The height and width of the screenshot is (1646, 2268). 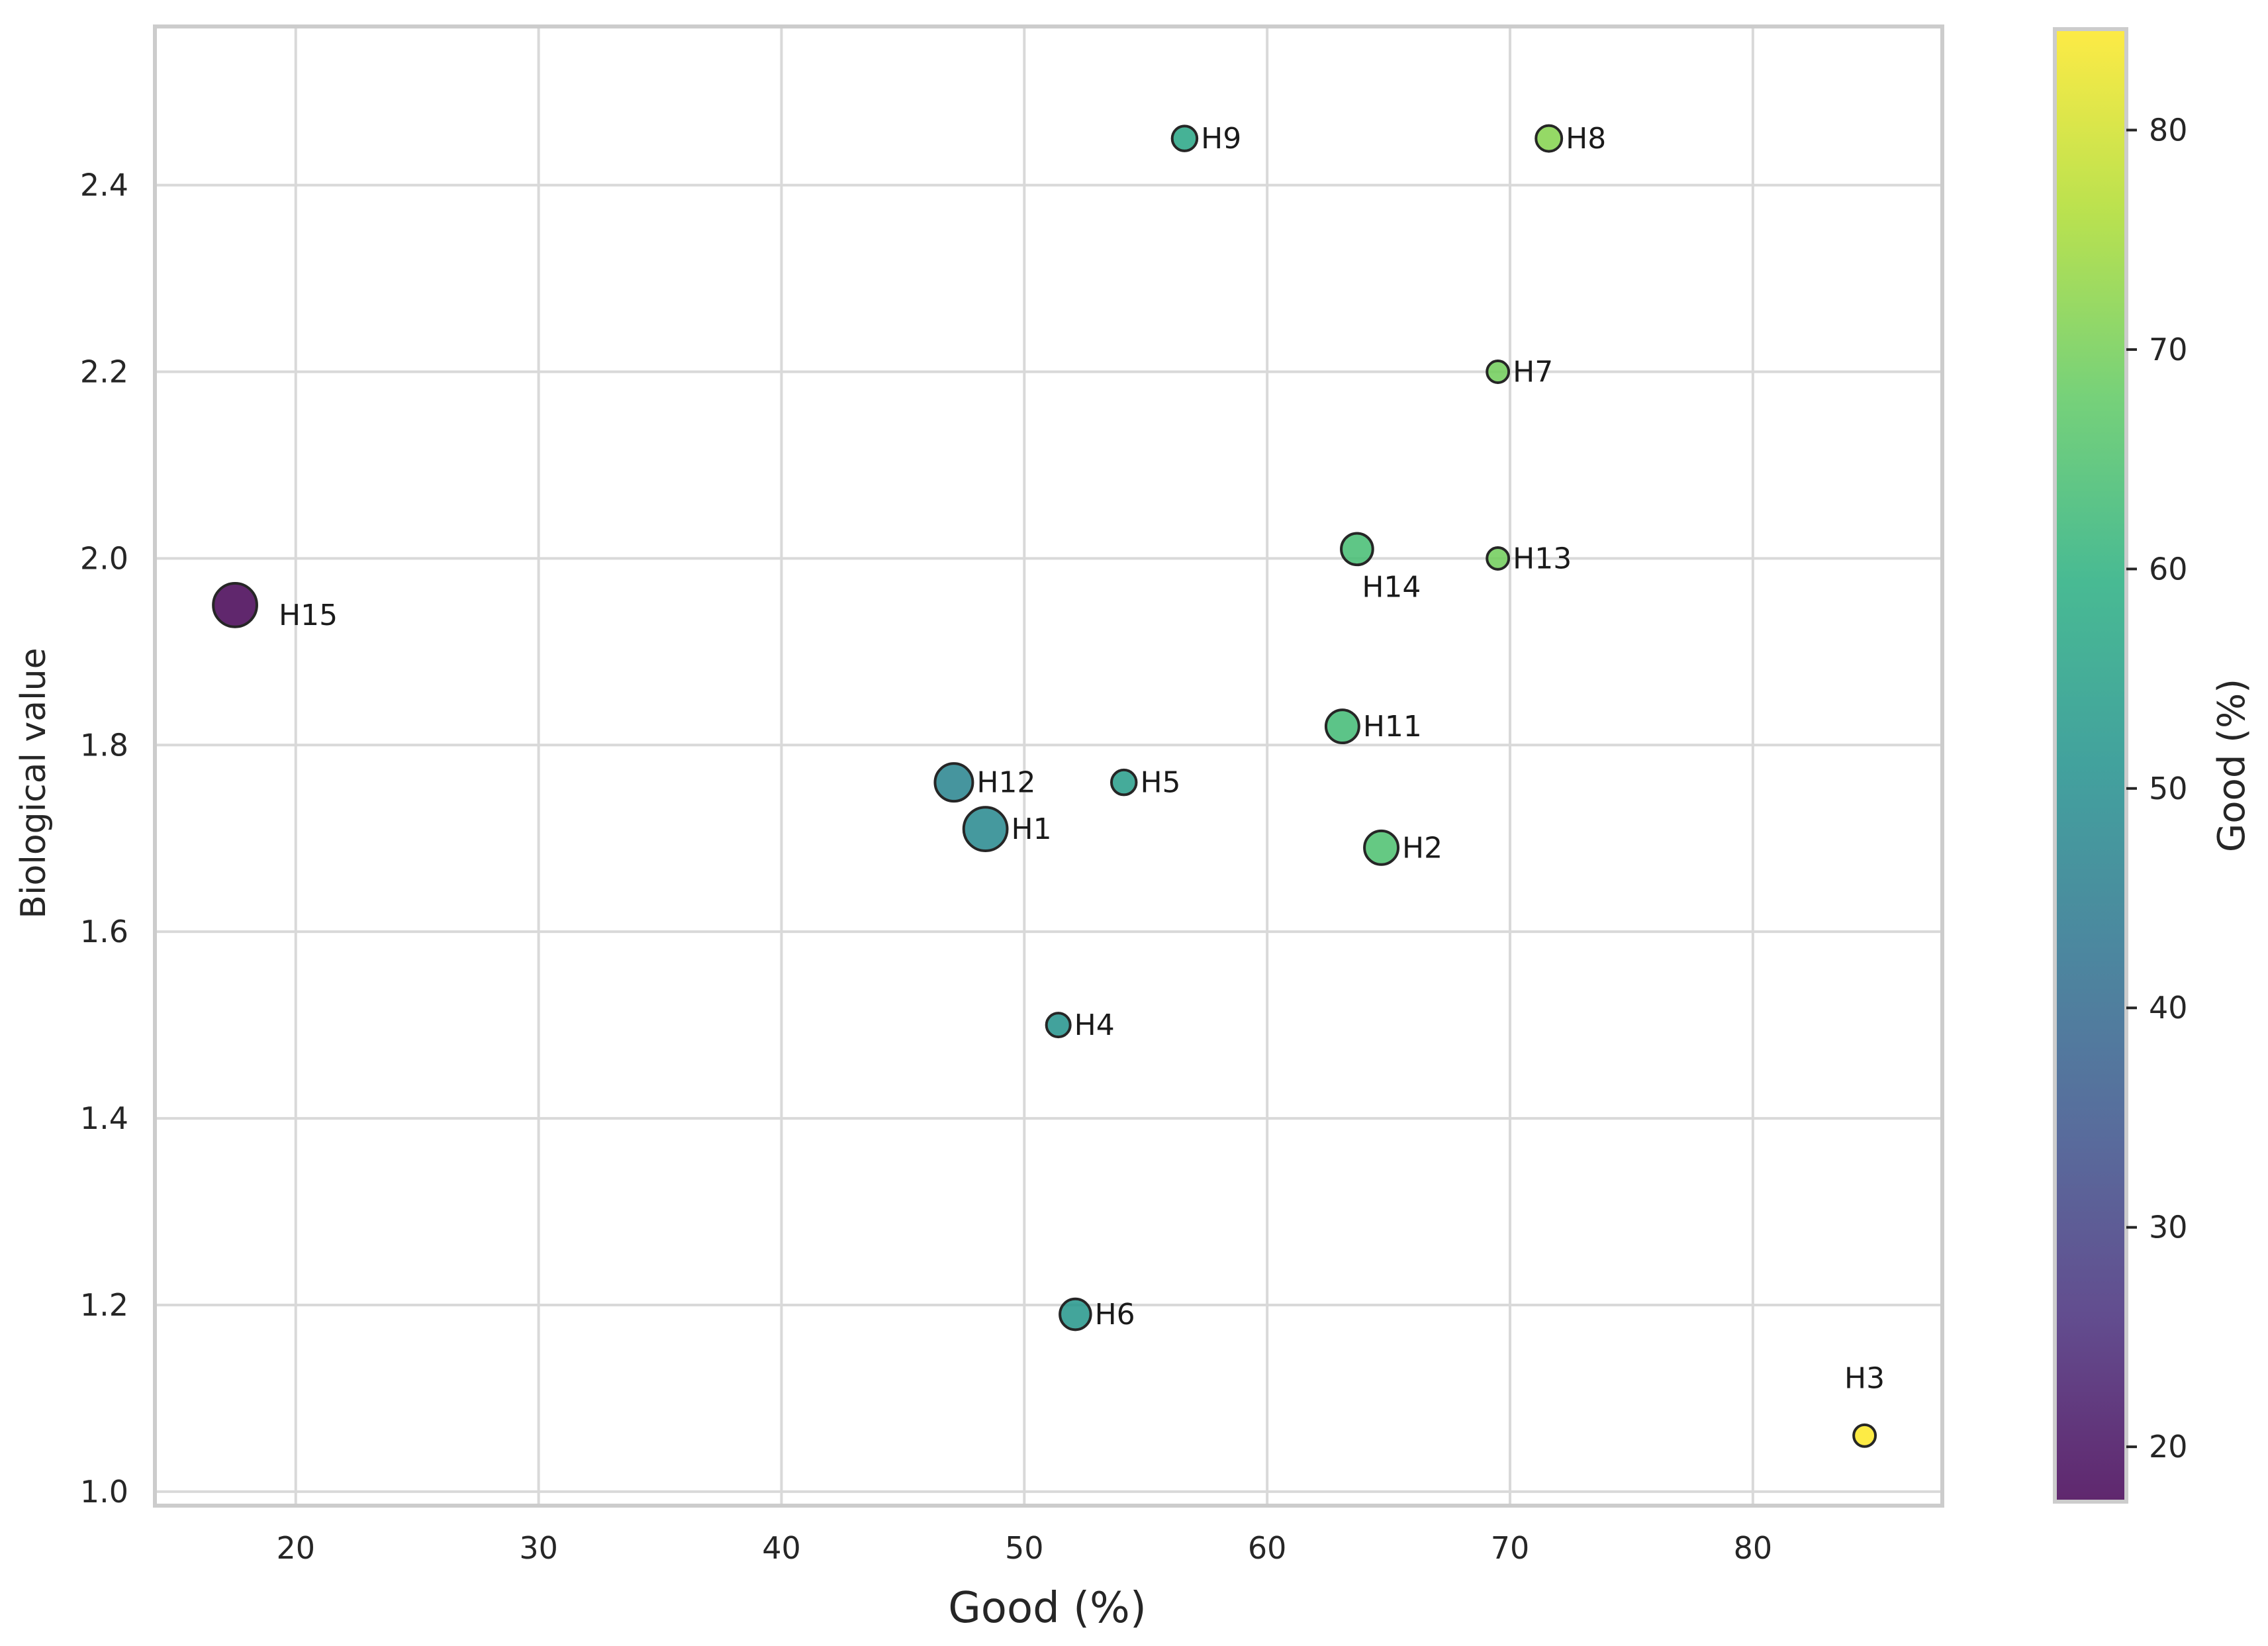 I want to click on colorbar-gradient, so click(x=2090, y=765).